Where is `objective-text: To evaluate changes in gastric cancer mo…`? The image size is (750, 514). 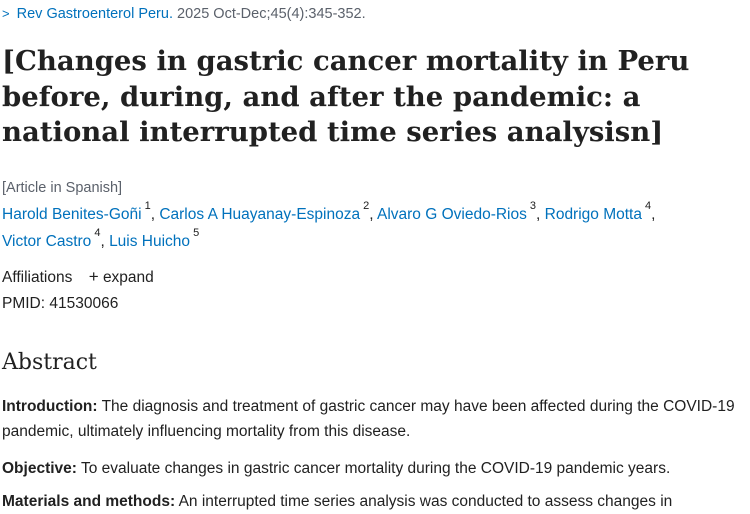
objective-text: To evaluate changes in gastric cancer mo… is located at coordinates (373, 468).